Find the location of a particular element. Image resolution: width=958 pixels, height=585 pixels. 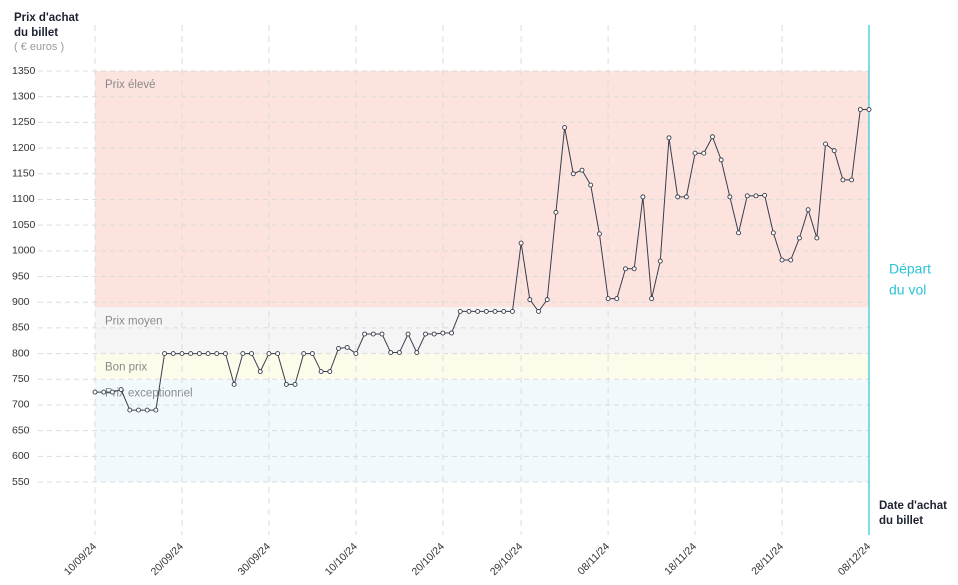

x-tick-label: 10/09/24 is located at coordinates (80, 558).